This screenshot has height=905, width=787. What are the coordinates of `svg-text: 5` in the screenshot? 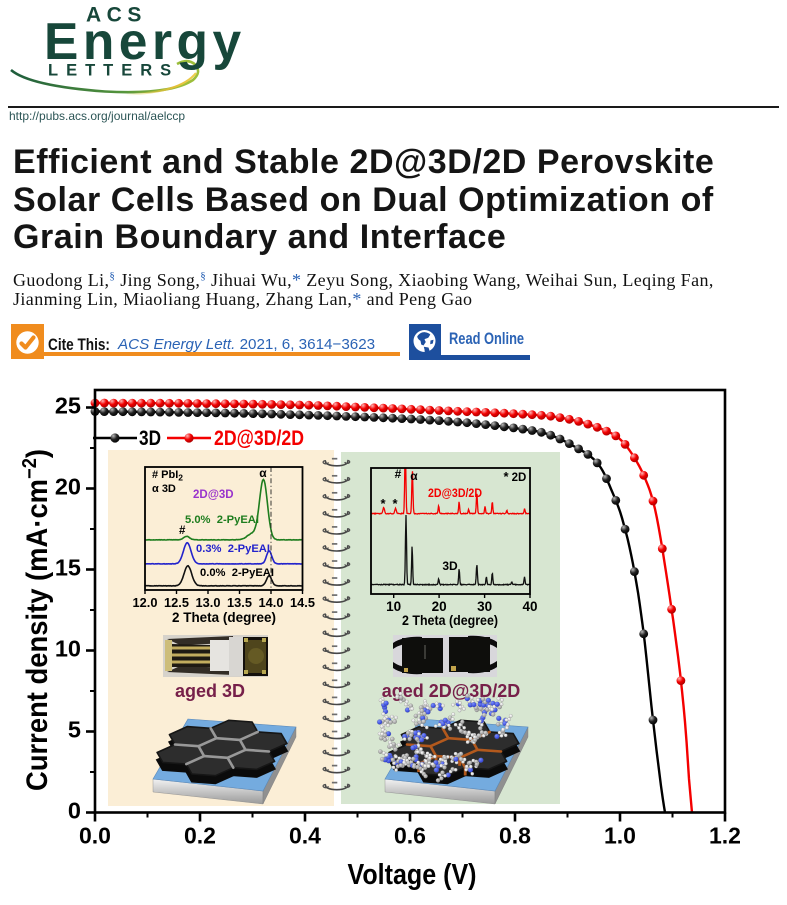 It's located at (74, 730).